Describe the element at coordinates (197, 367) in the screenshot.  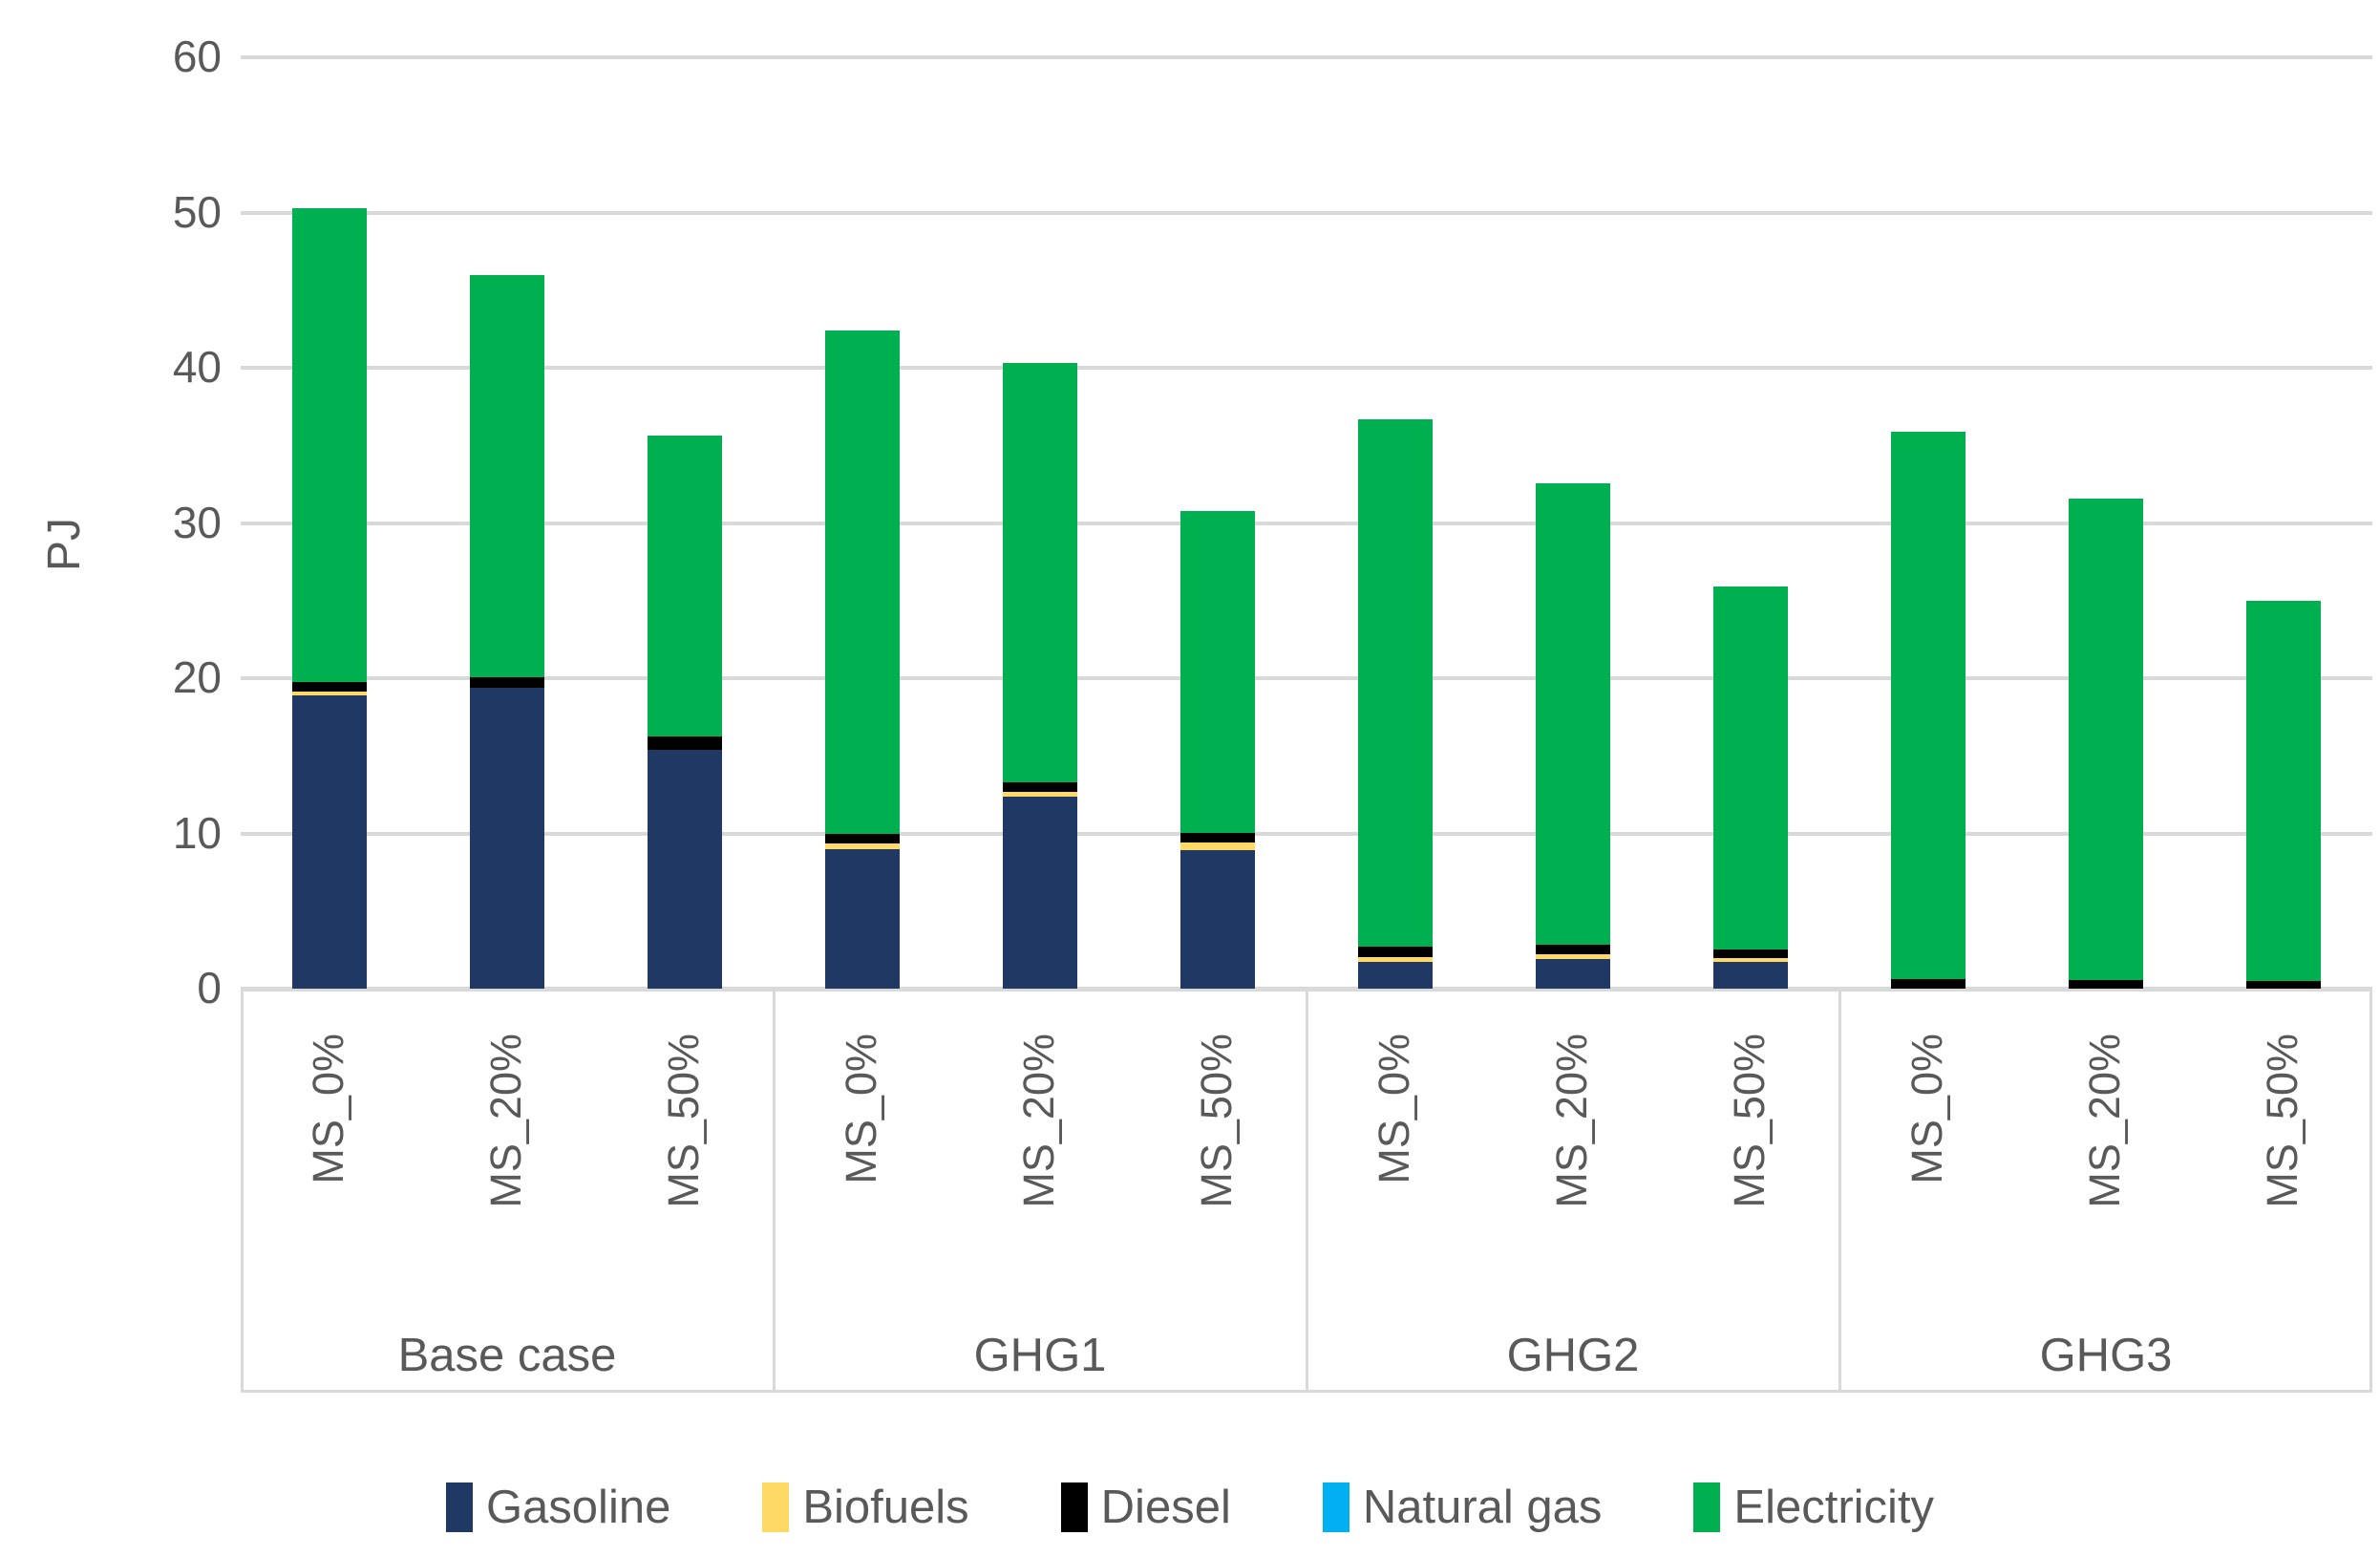
I see `y-axis-tick-label: 40` at that location.